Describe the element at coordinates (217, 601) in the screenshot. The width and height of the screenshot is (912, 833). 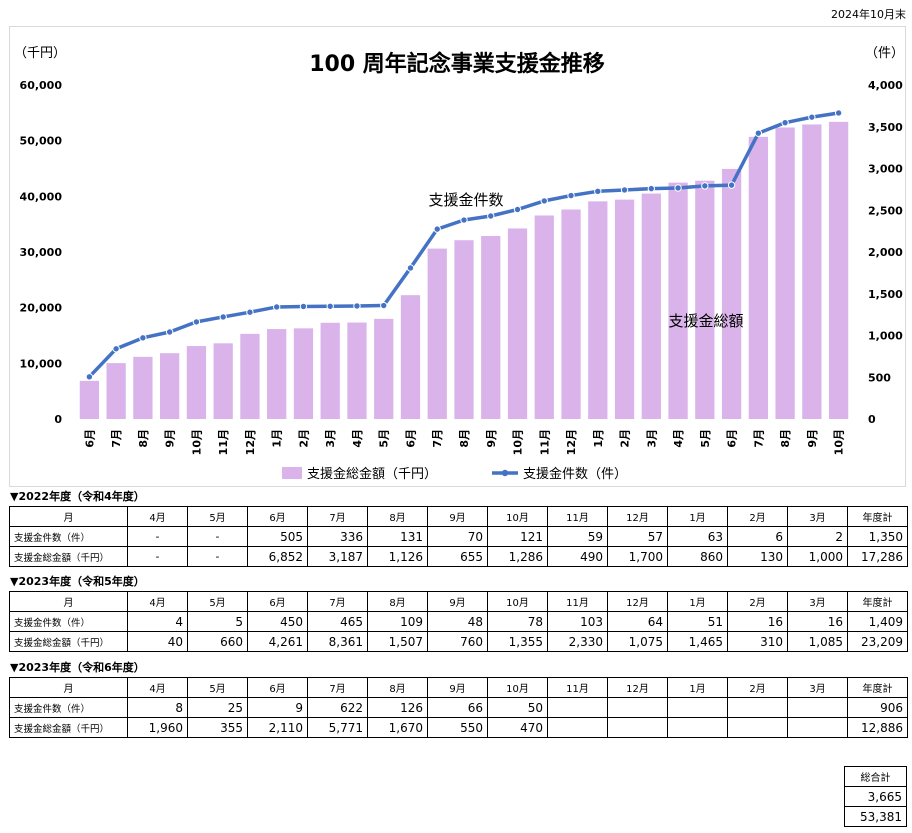
I see `header-month-cell: 5月` at that location.